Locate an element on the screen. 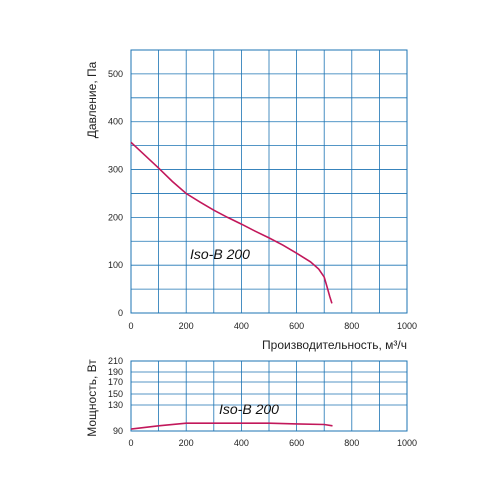 The width and height of the screenshot is (500, 500). power-x-tick-label: 800 is located at coordinates (351, 443).